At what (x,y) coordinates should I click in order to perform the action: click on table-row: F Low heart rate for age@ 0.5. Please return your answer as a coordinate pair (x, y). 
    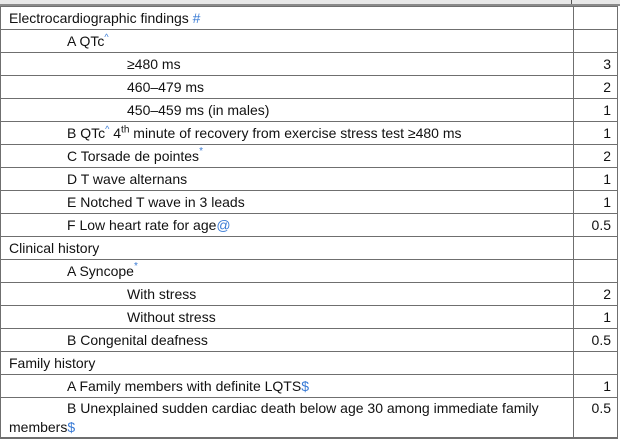
    Looking at the image, I should click on (309, 225).